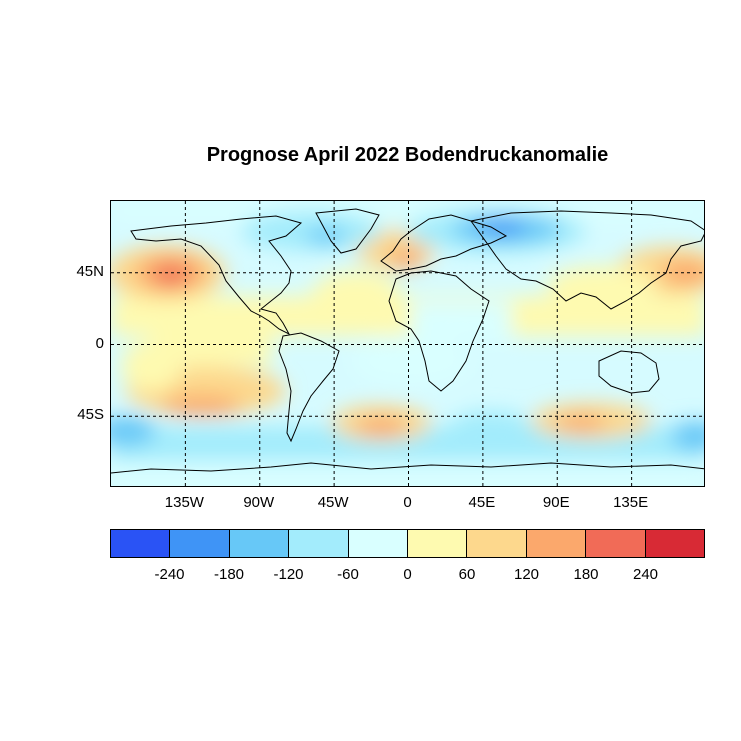  Describe the element at coordinates (444, 243) in the screenshot. I see `europe-coast` at that location.